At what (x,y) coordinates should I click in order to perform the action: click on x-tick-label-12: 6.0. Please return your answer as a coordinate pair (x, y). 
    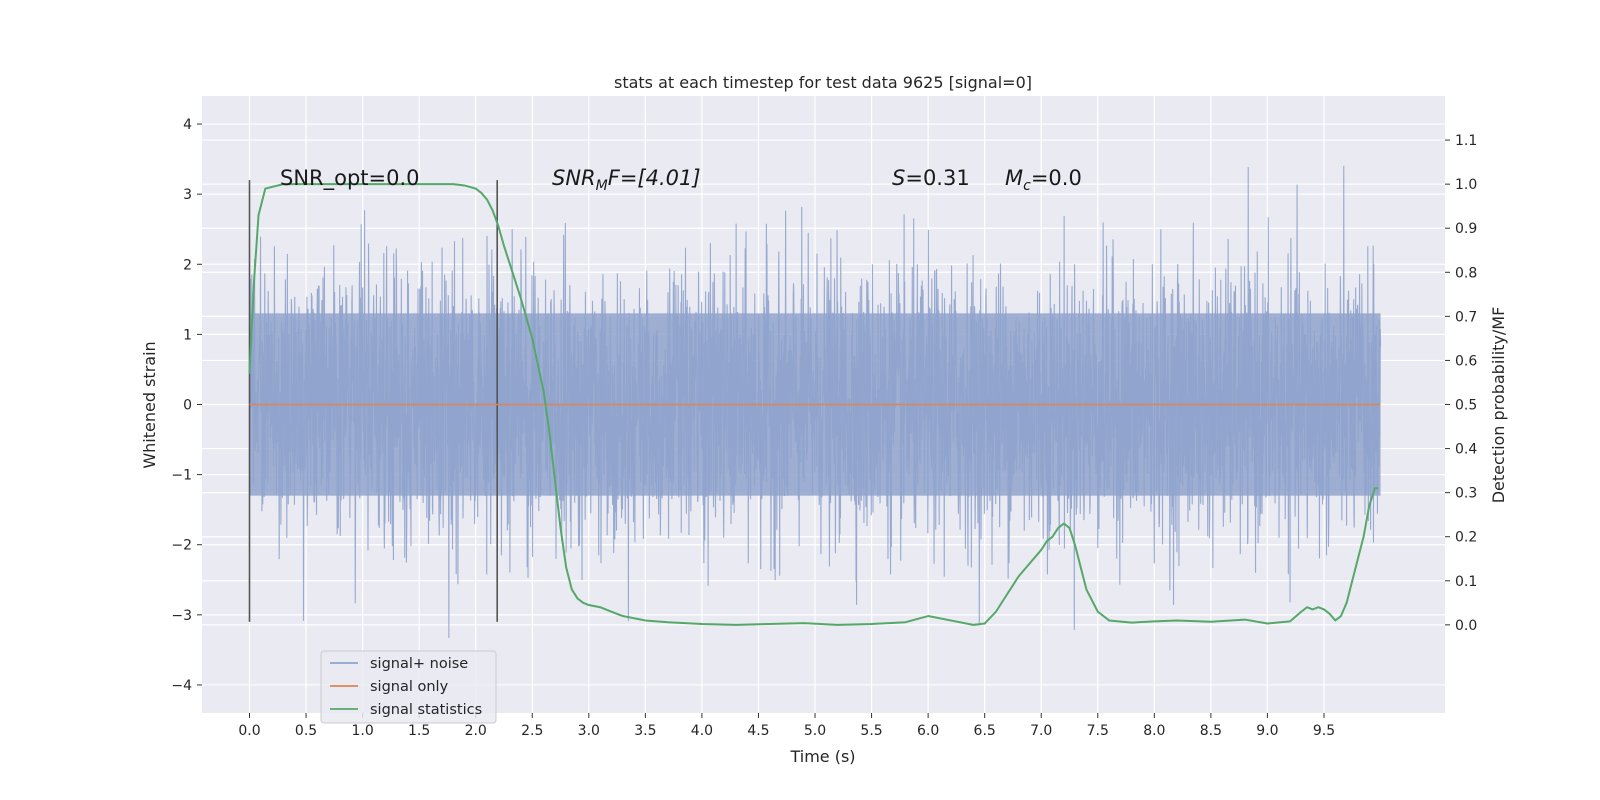
    Looking at the image, I should click on (928, 731).